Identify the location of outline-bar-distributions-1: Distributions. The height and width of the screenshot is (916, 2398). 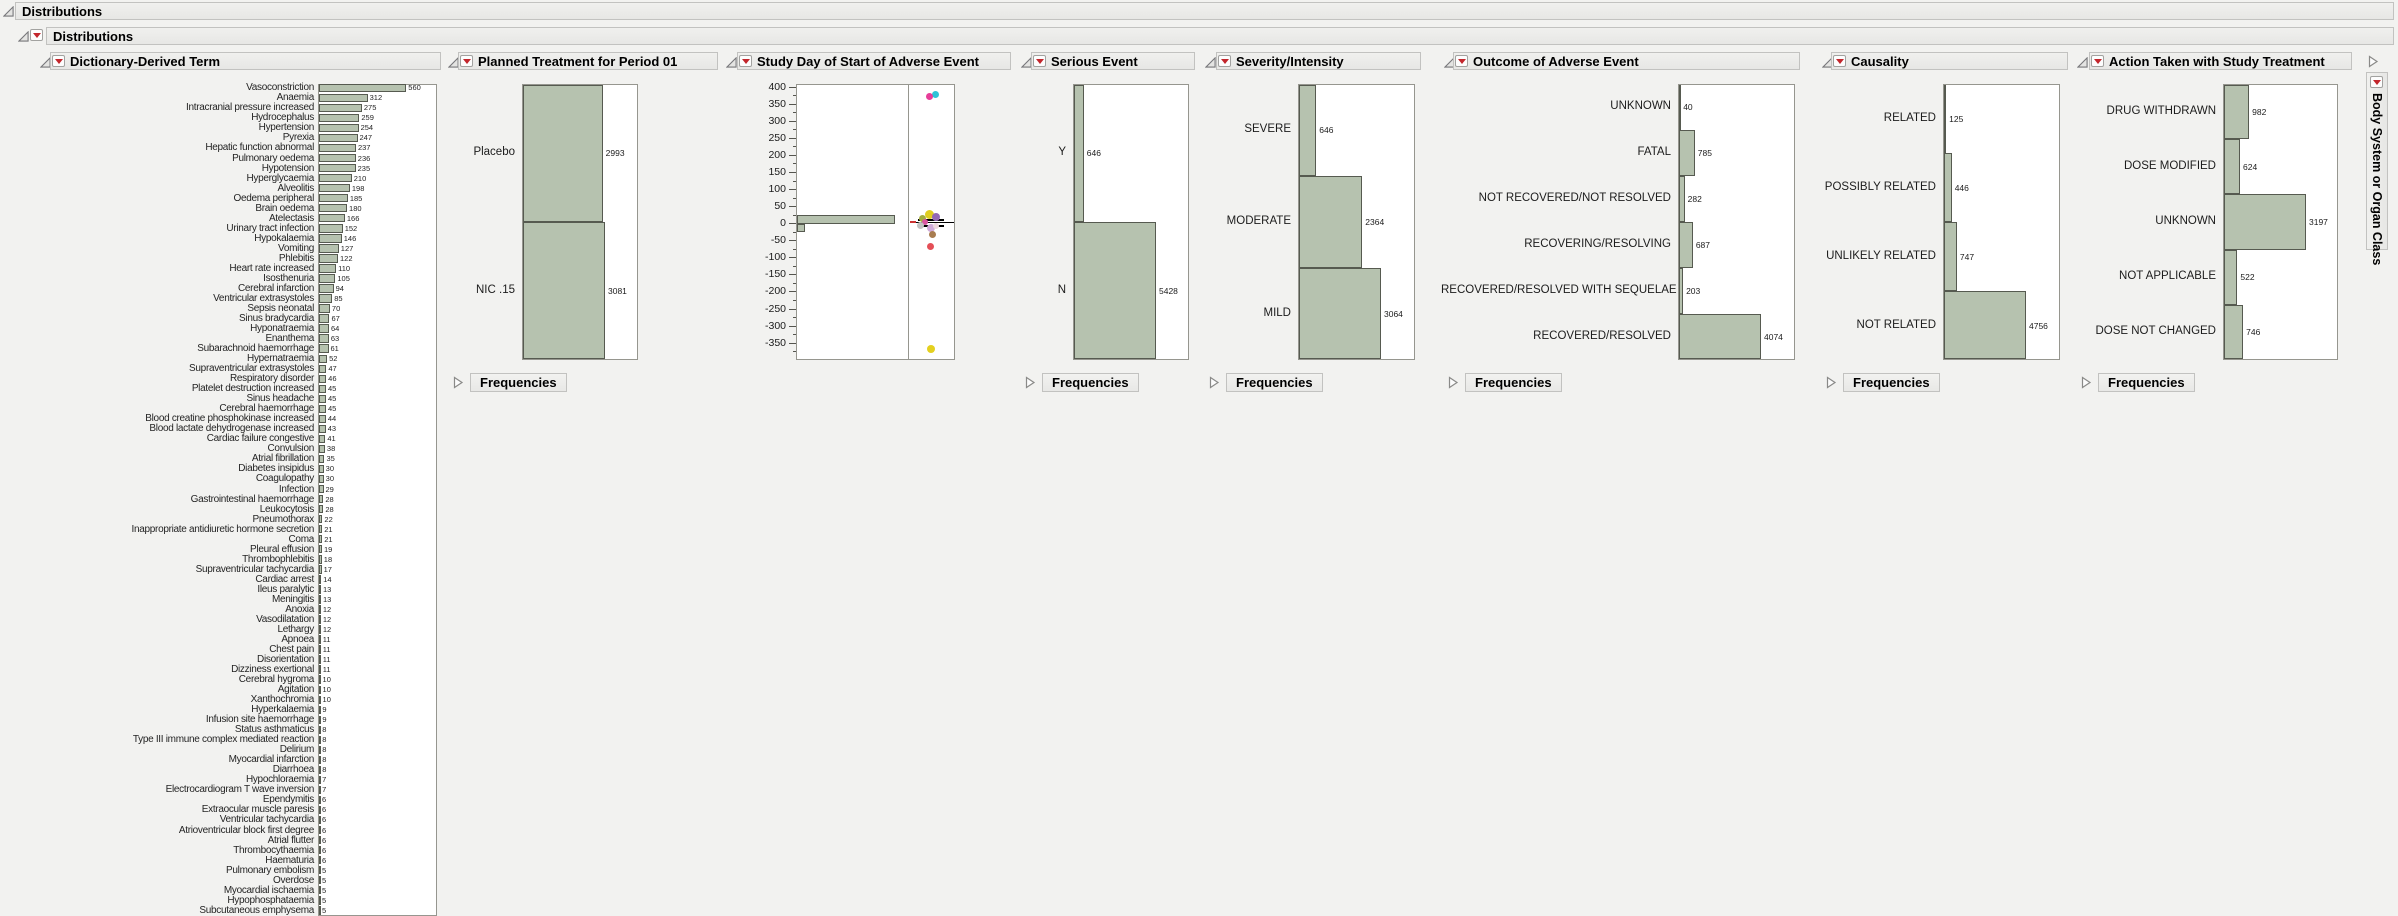
(1204, 11).